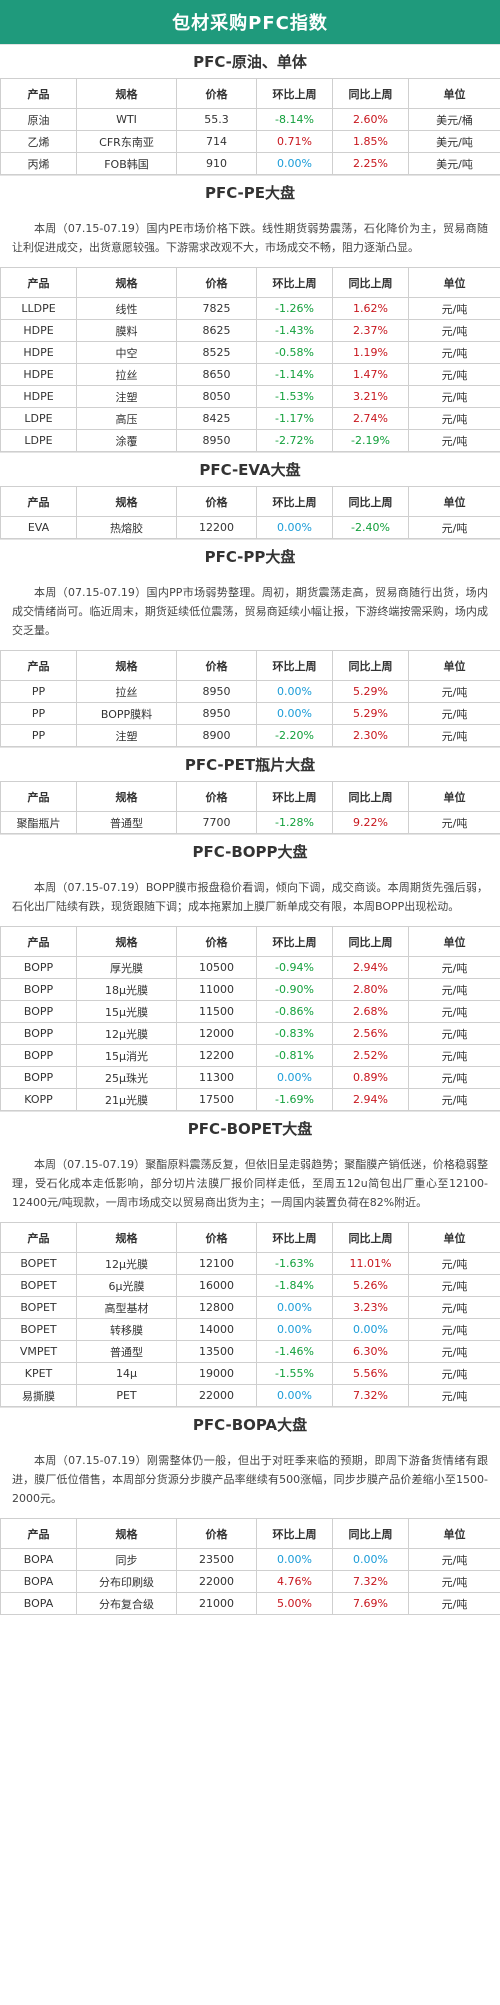 The width and height of the screenshot is (500, 2005). What do you see at coordinates (370, 1285) in the screenshot?
I see `table-cell: 5.26%` at bounding box center [370, 1285].